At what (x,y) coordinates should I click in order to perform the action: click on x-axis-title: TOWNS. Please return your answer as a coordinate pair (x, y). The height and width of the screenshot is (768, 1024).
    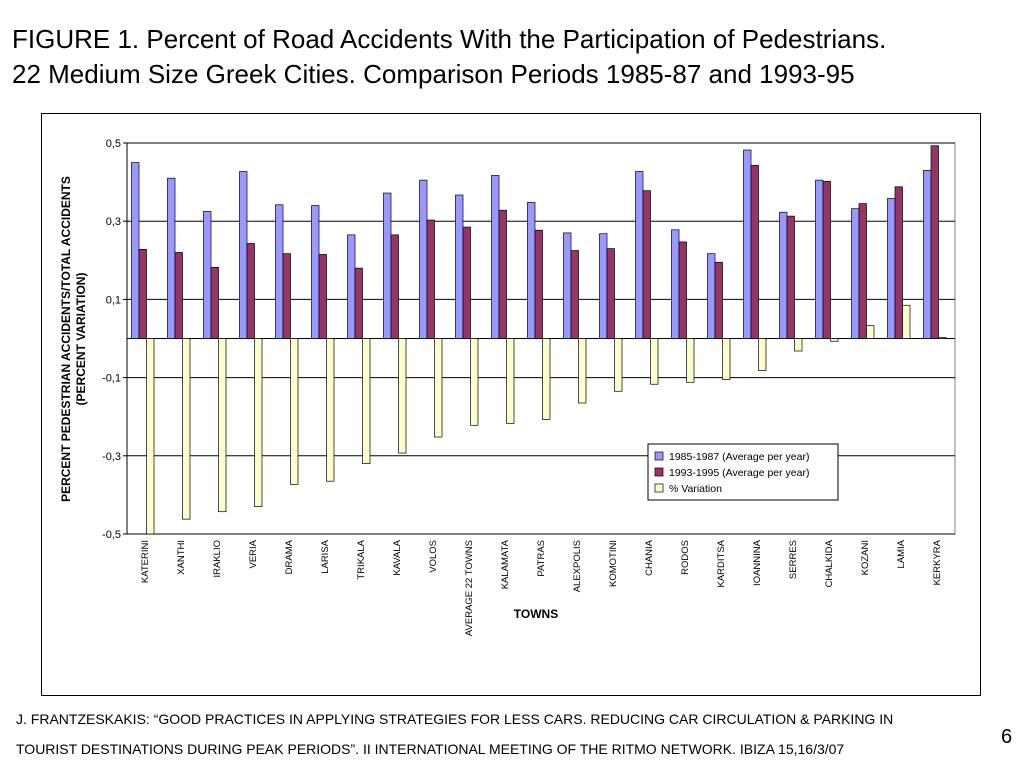
    Looking at the image, I should click on (536, 614).